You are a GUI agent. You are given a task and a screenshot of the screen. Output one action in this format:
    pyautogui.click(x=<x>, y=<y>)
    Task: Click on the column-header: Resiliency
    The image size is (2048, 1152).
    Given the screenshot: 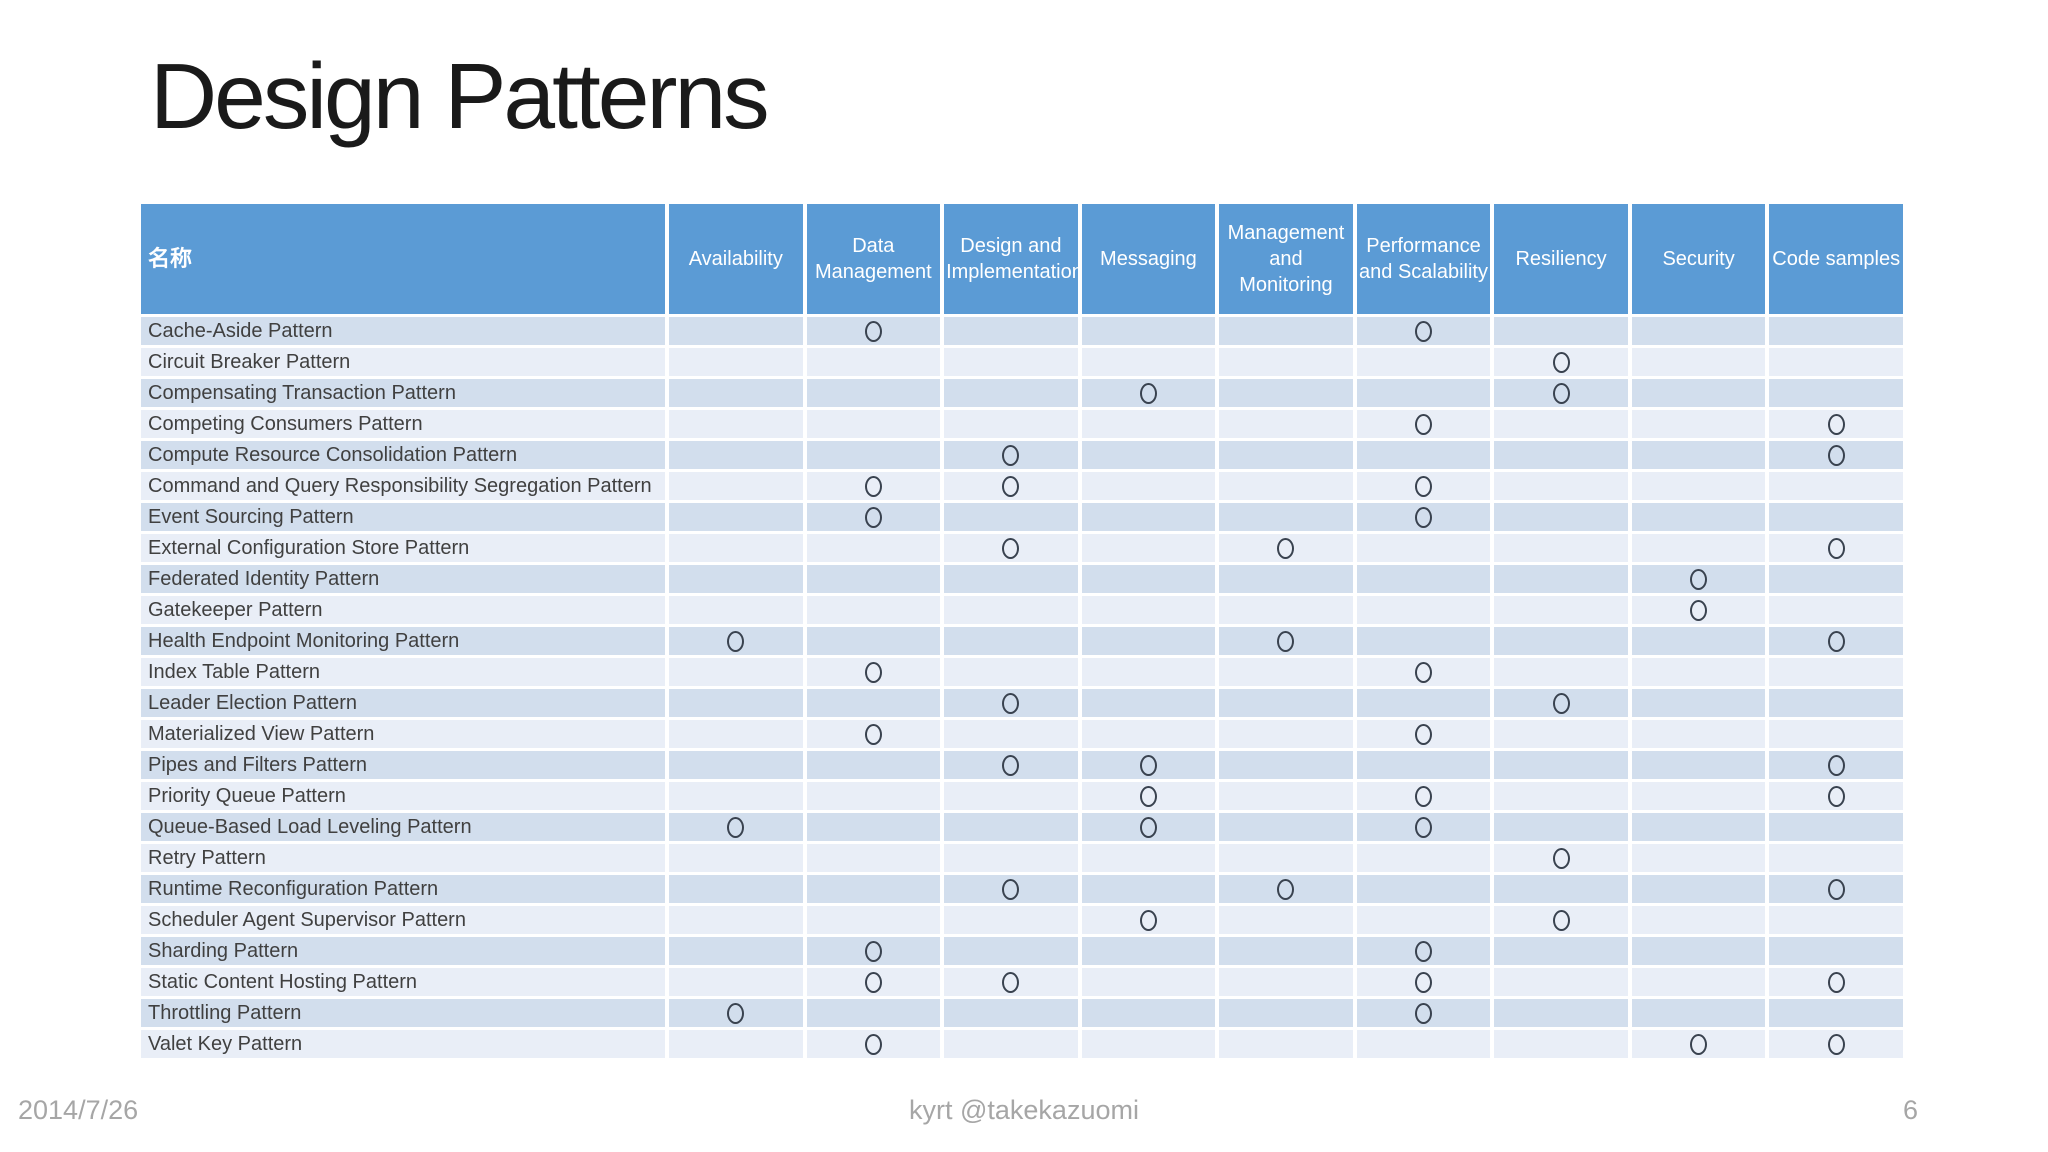 What is the action you would take?
    pyautogui.click(x=1561, y=259)
    